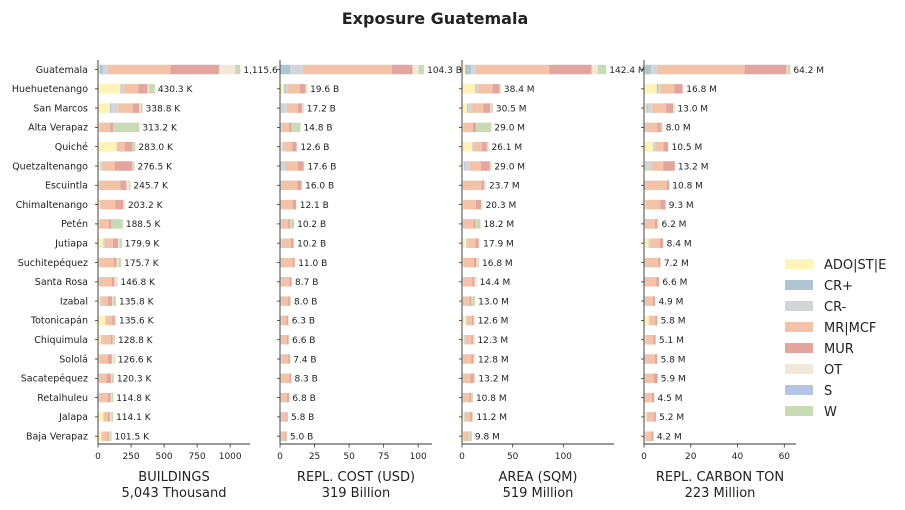 The width and height of the screenshot is (905, 510). Describe the element at coordinates (136, 341) in the screenshot. I see `value-label: 128.8 K` at that location.